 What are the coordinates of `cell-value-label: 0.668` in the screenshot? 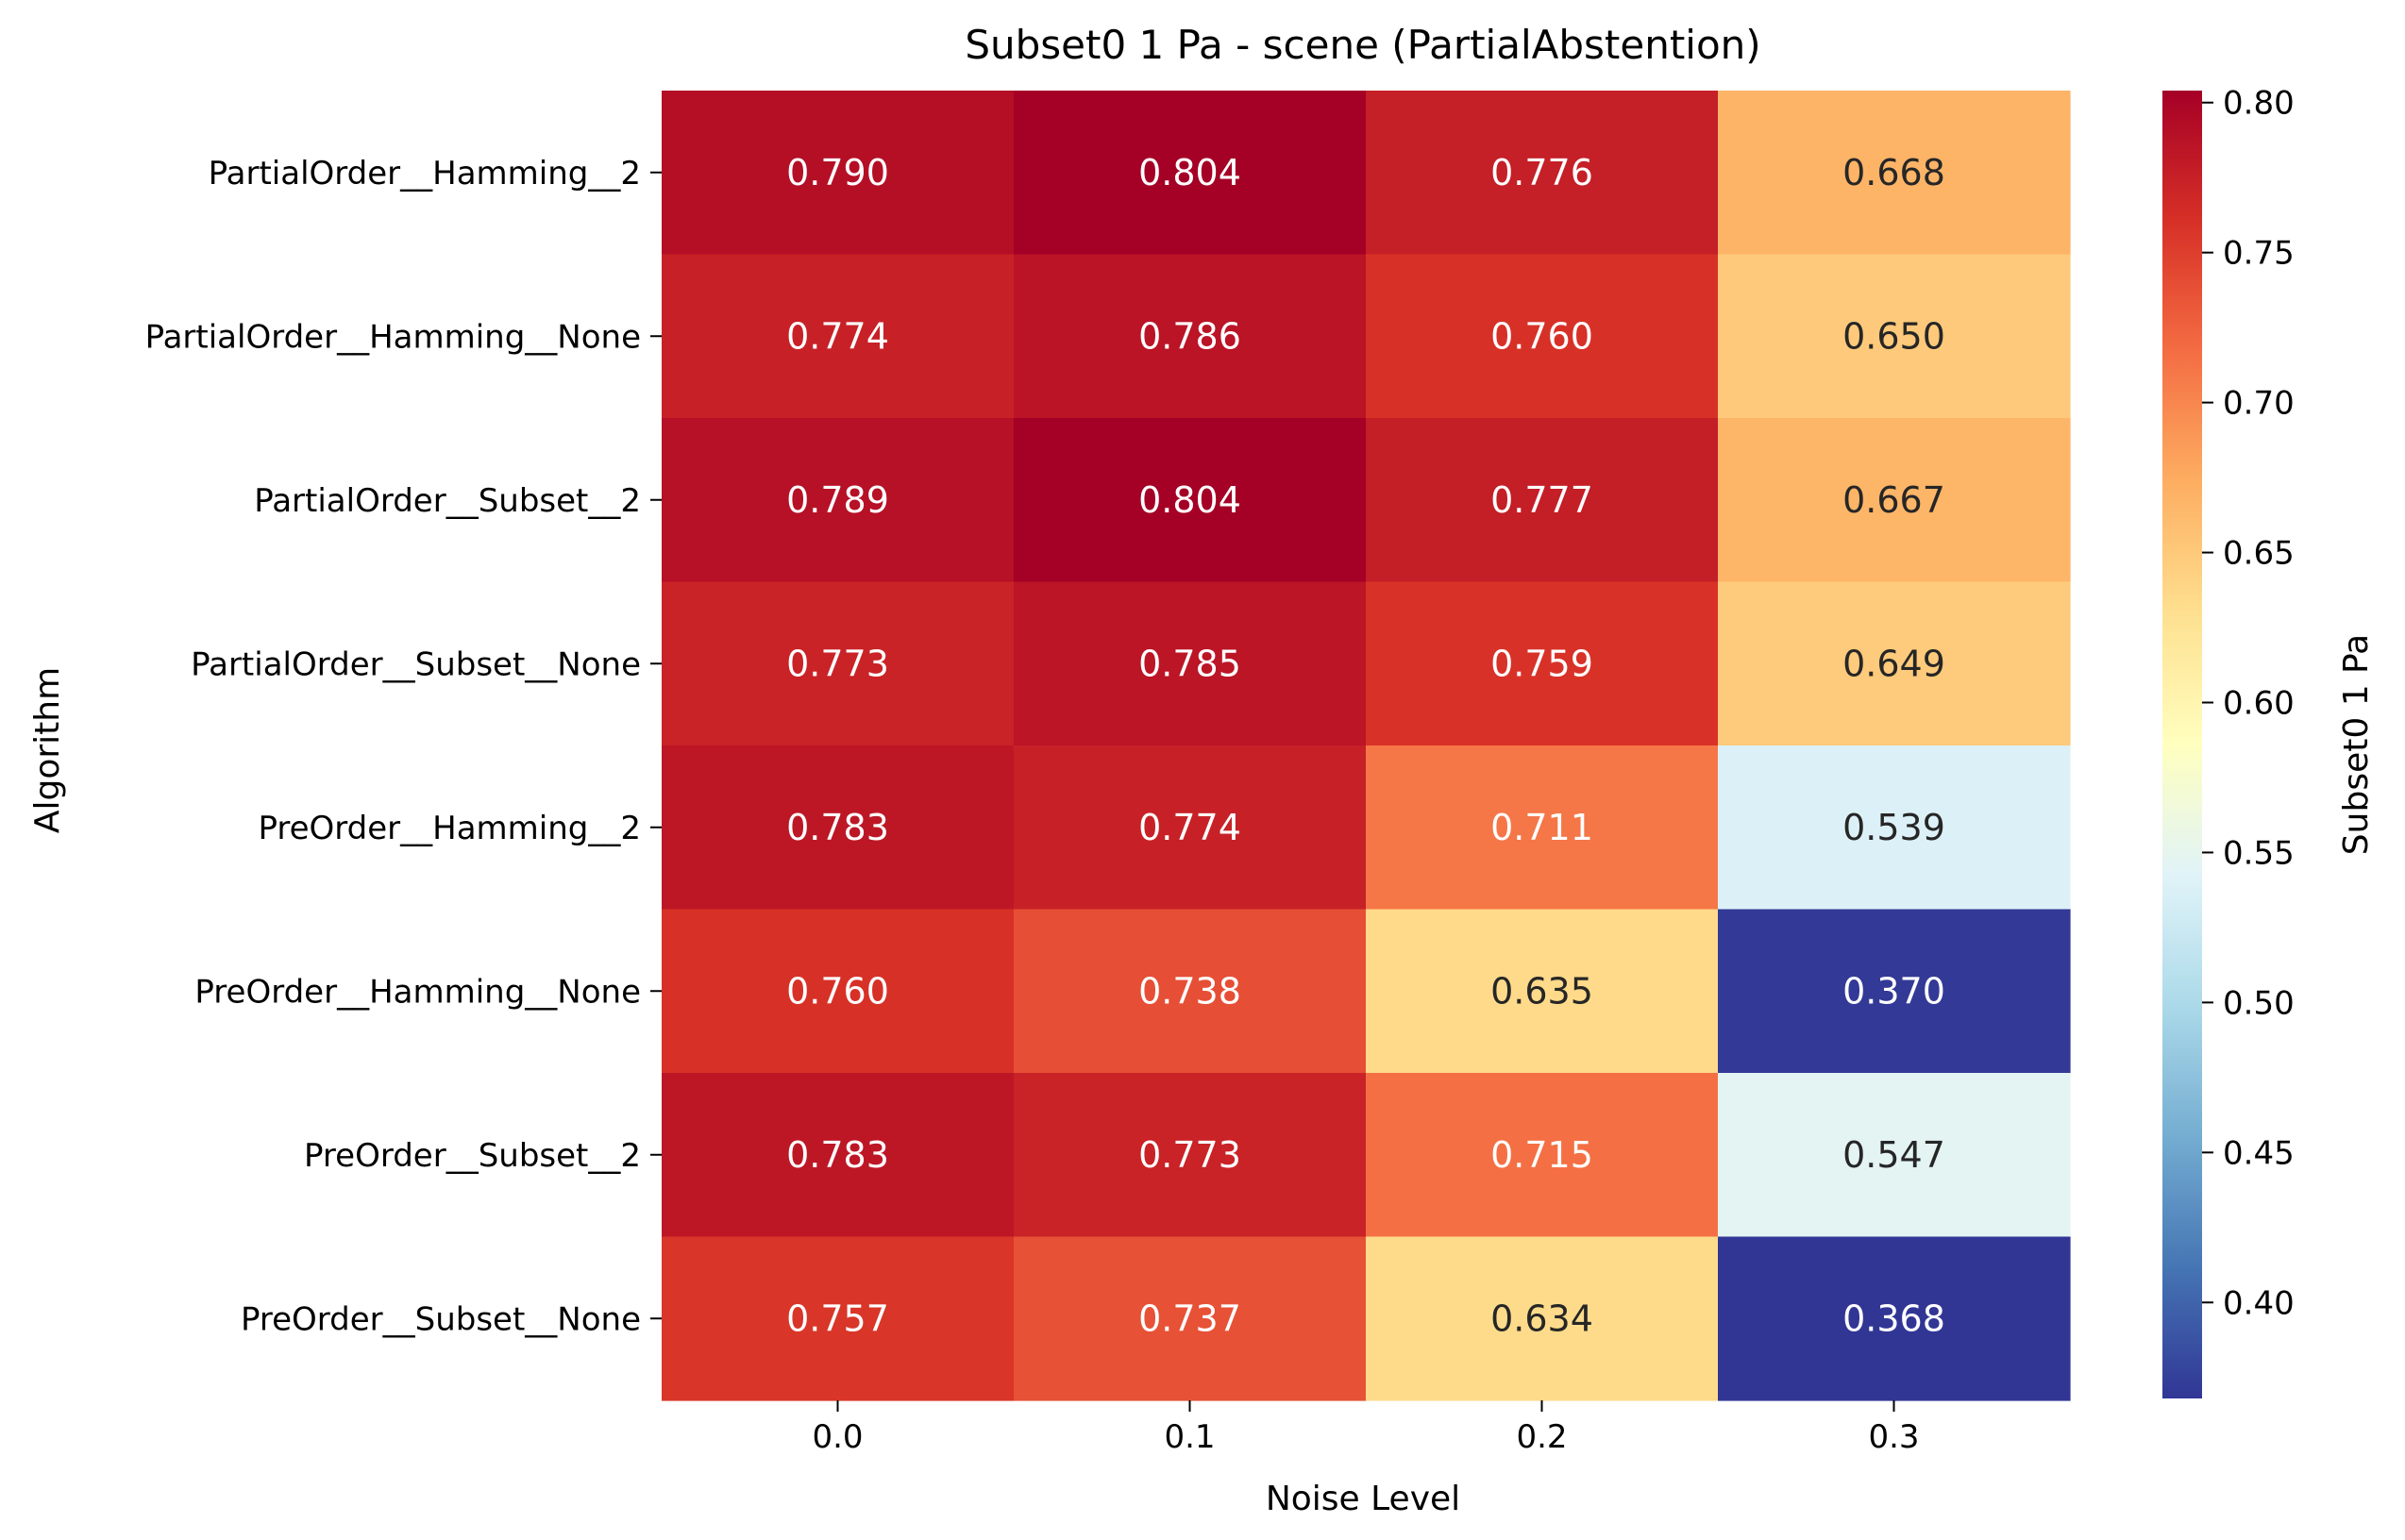 It's located at (1893, 172).